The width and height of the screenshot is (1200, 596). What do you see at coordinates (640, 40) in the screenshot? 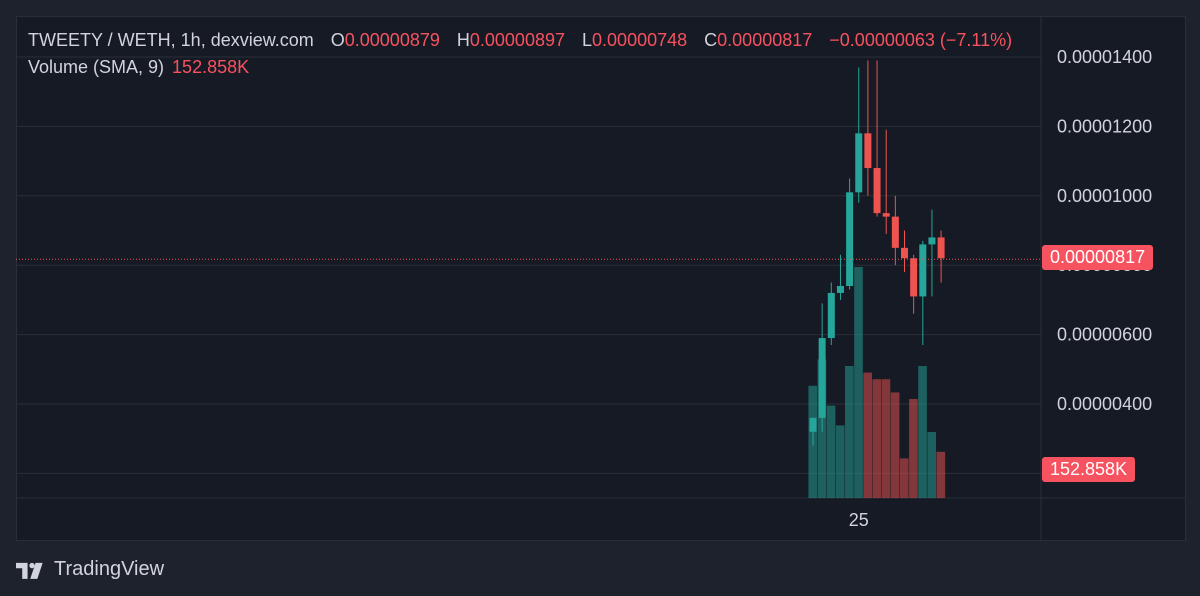
I see `low-value: 0.00000748` at bounding box center [640, 40].